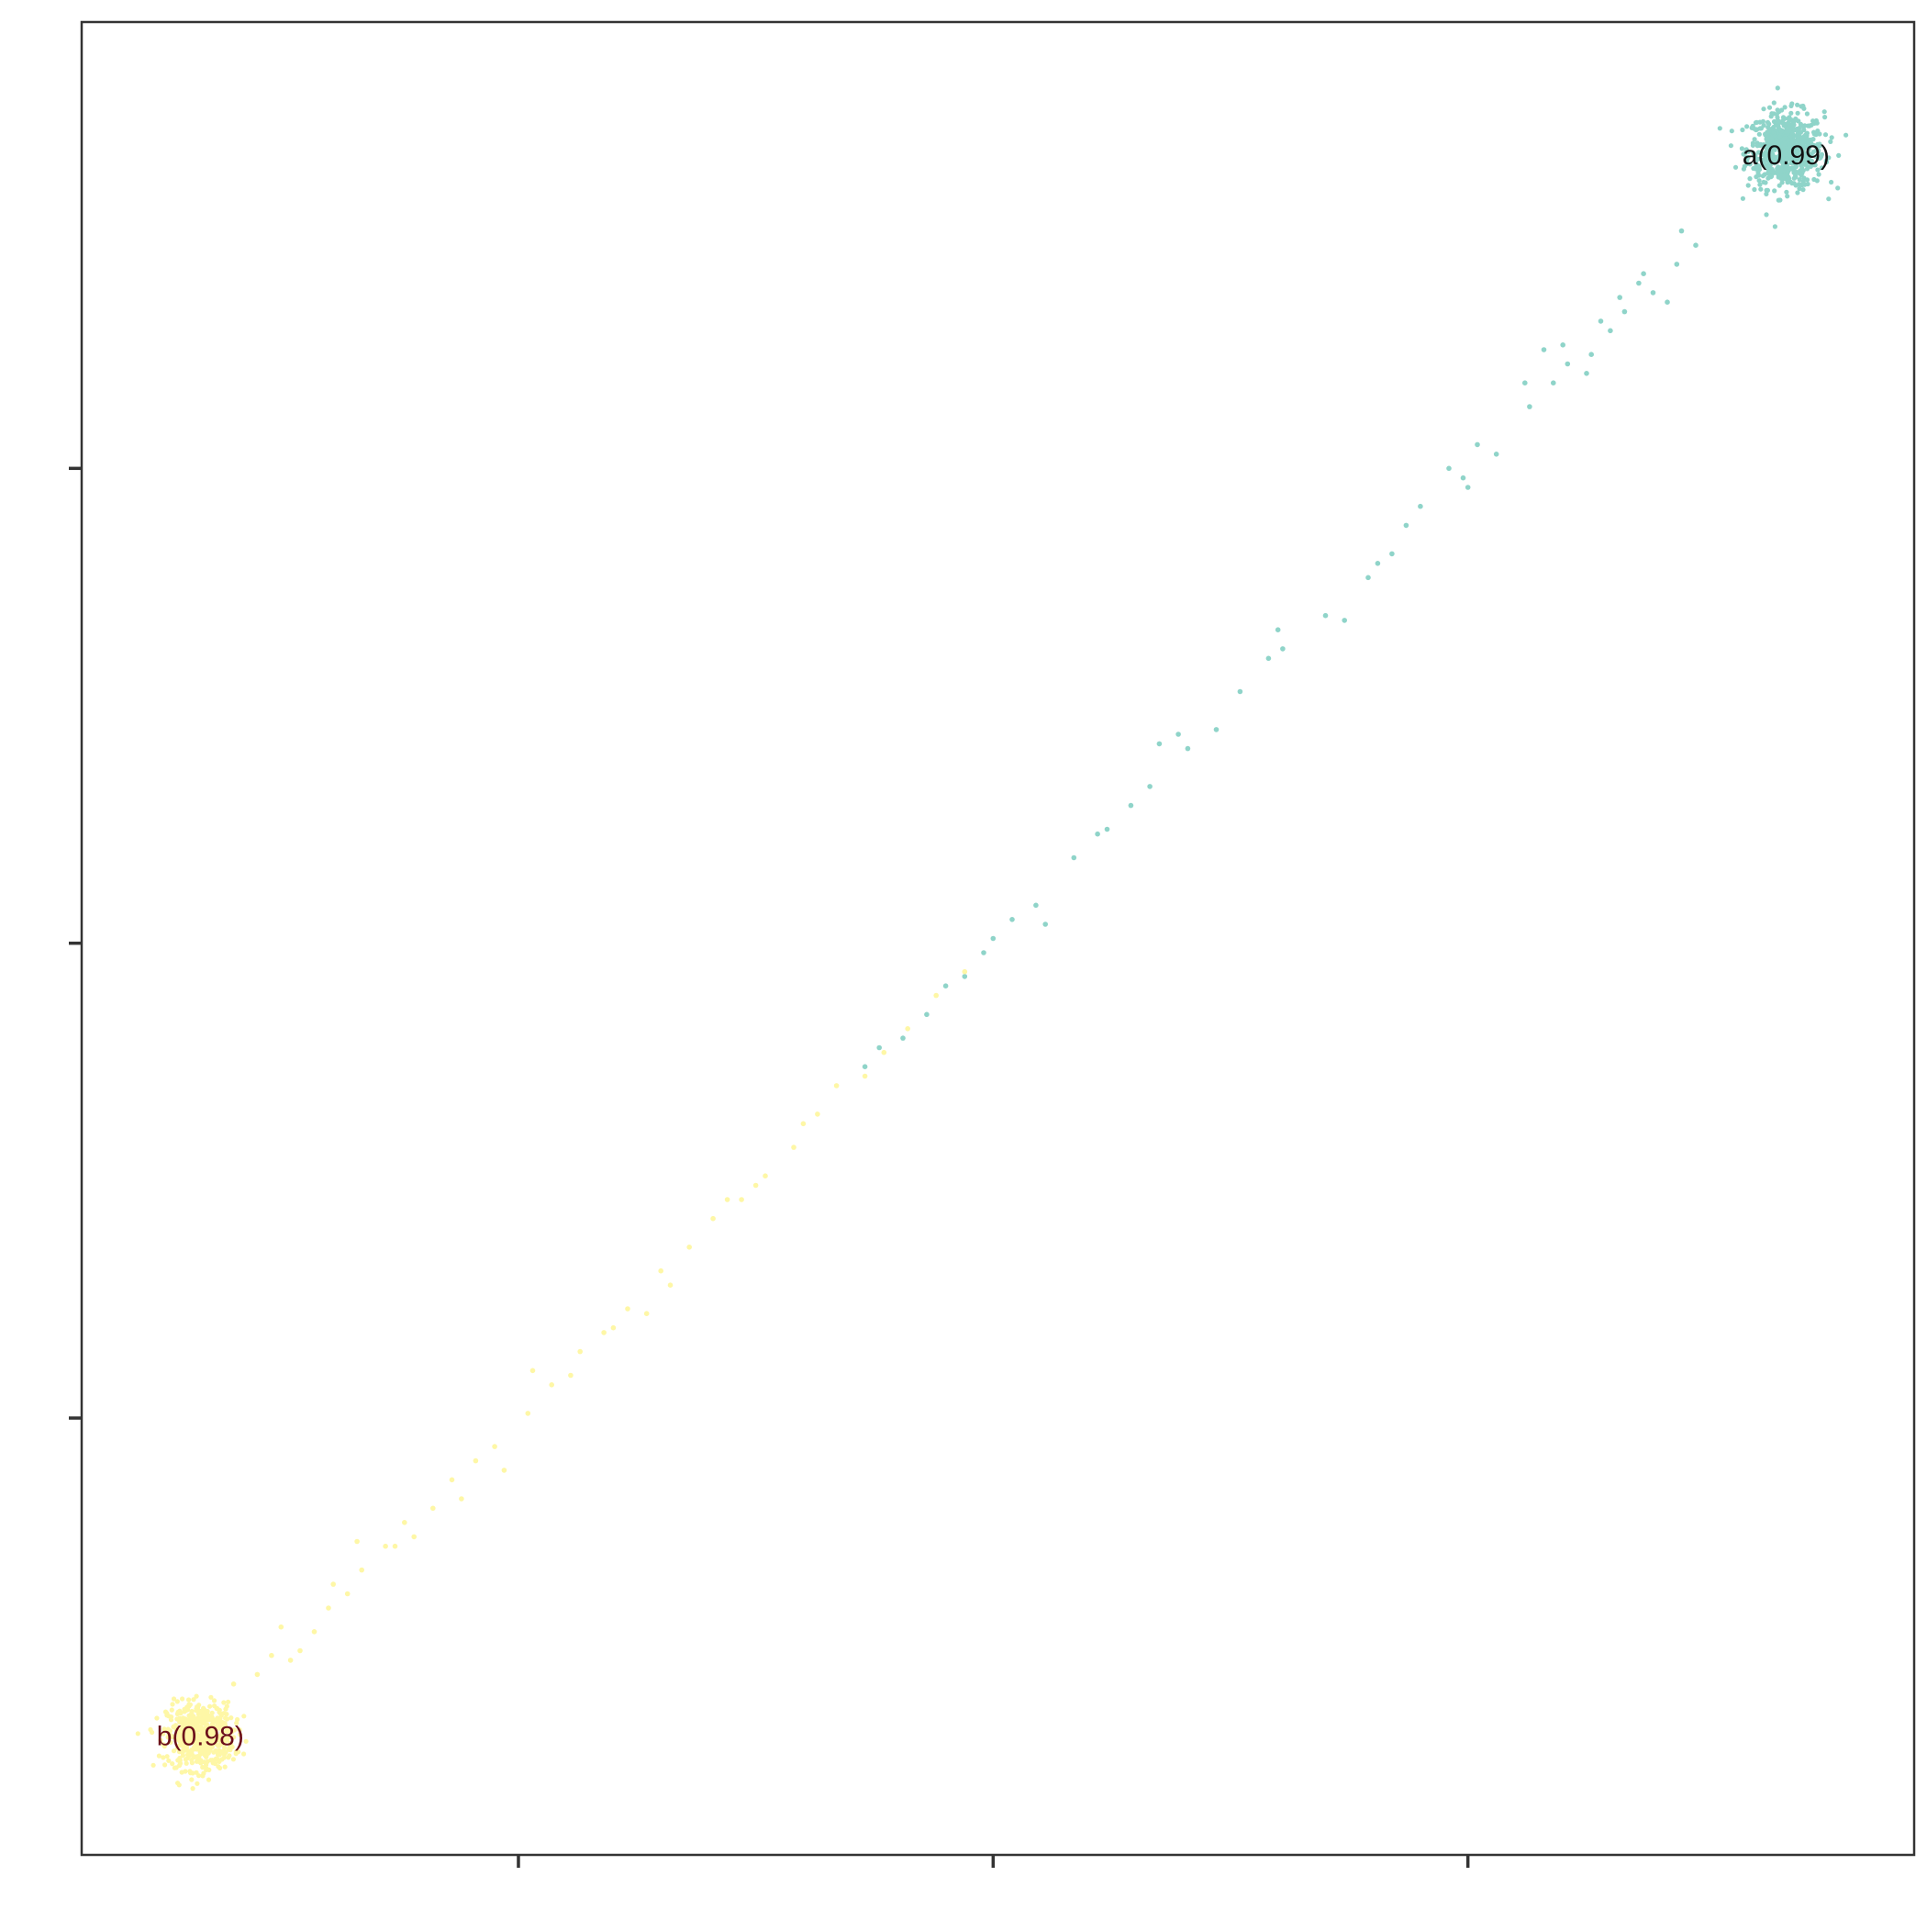  I want to click on y-axis-ticks, so click(75, 943).